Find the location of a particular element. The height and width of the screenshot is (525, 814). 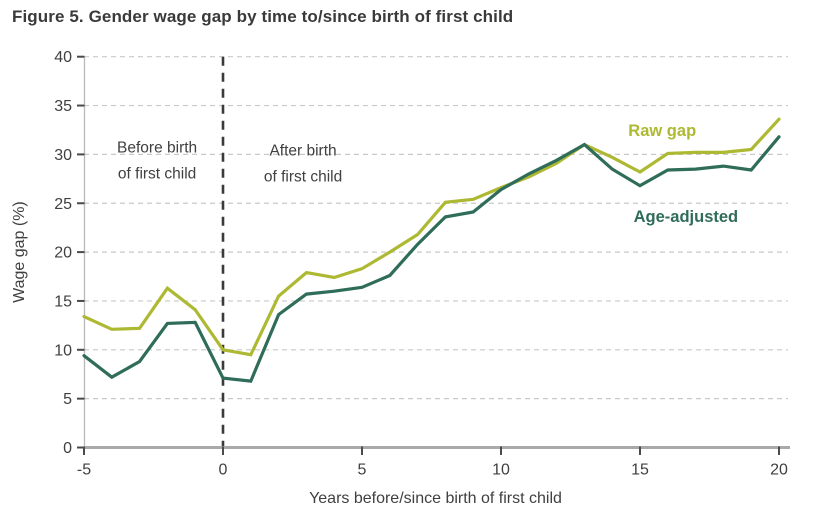

y-tick-label-25: 25 is located at coordinates (63, 204).